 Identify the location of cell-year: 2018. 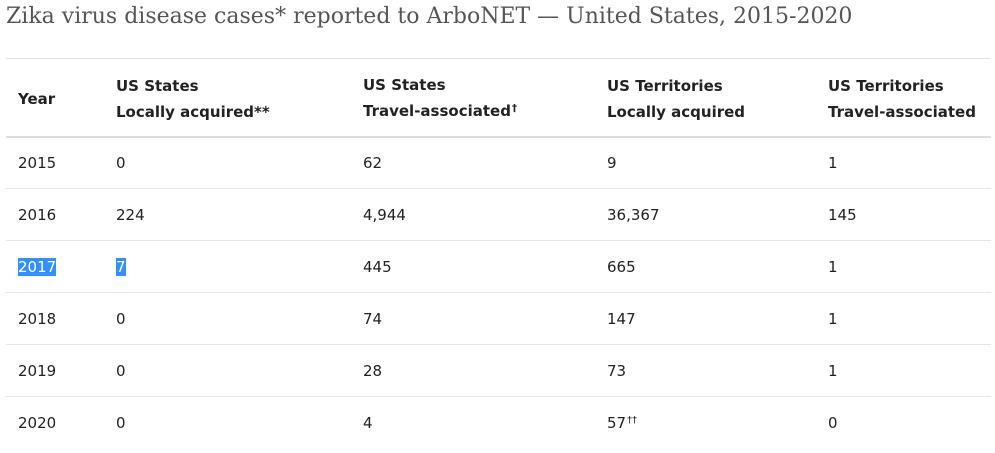
(55, 319).